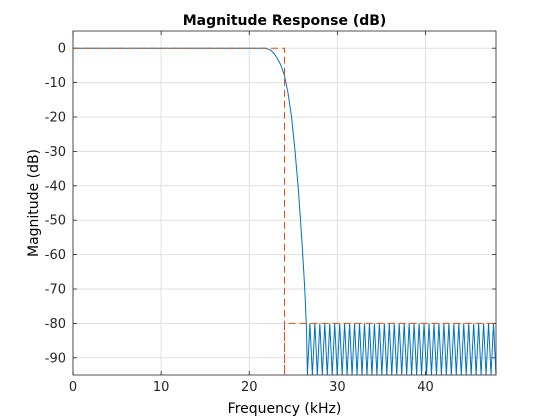 The width and height of the screenshot is (560, 420). Describe the element at coordinates (285, 409) in the screenshot. I see `x-axis-label: Frequency (kHz)` at that location.